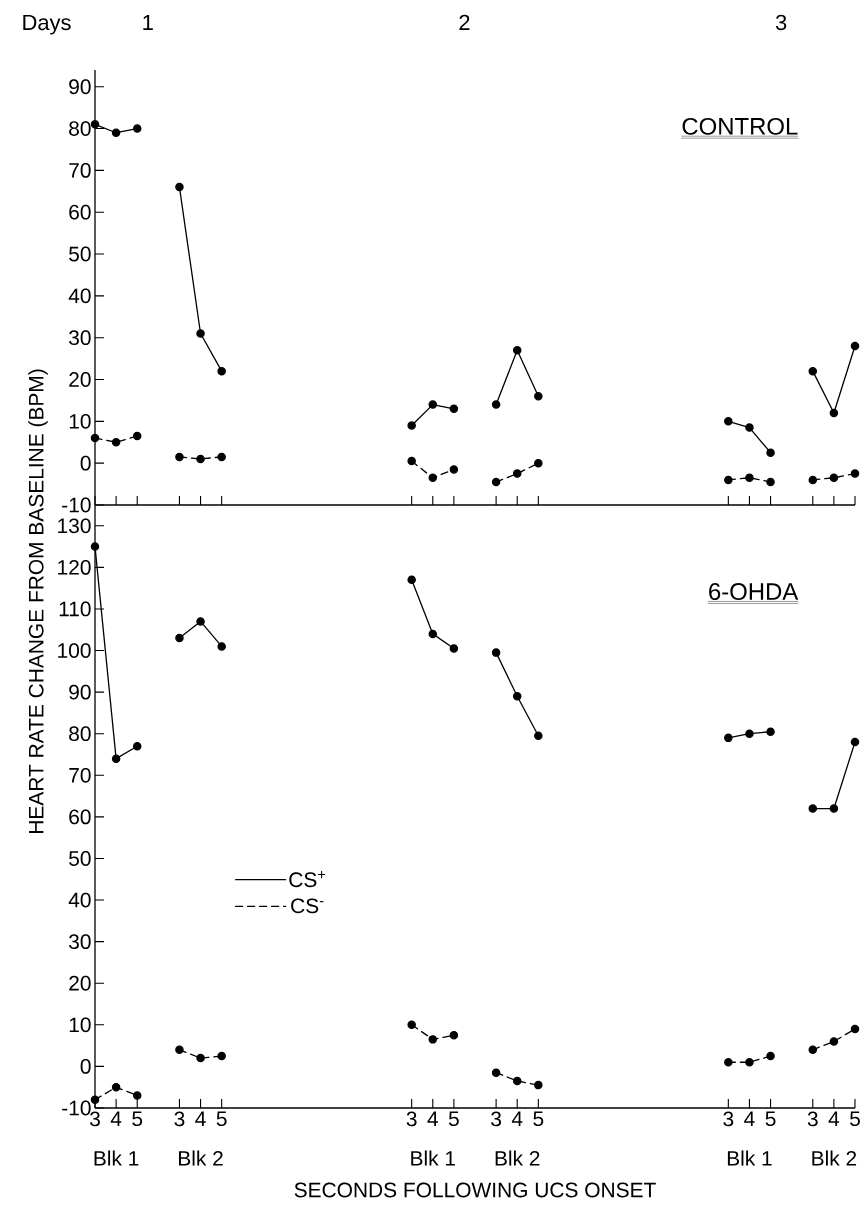 This screenshot has width=868, height=1218. I want to click on text: 3, so click(781, 22).